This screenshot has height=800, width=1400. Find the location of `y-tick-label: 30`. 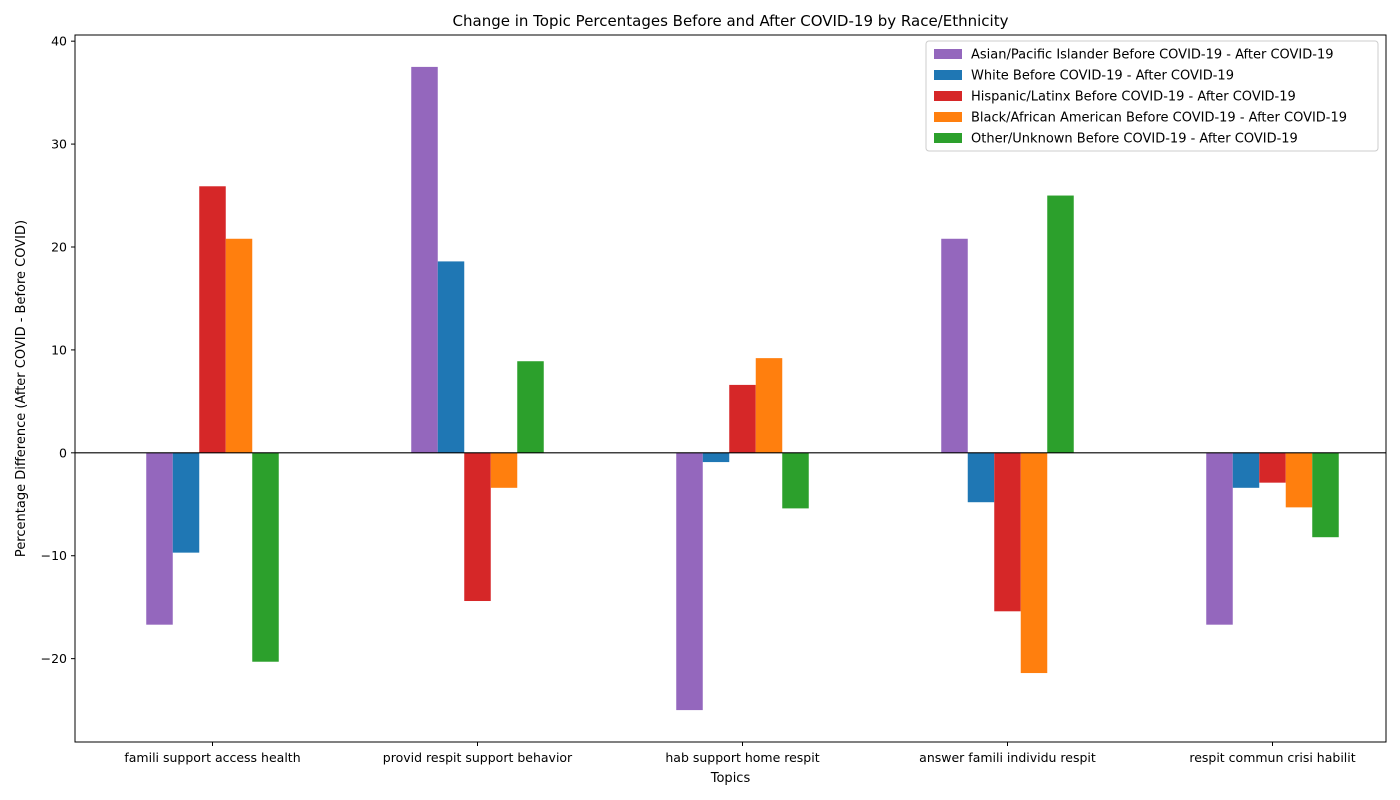

y-tick-label: 30 is located at coordinates (59, 144).